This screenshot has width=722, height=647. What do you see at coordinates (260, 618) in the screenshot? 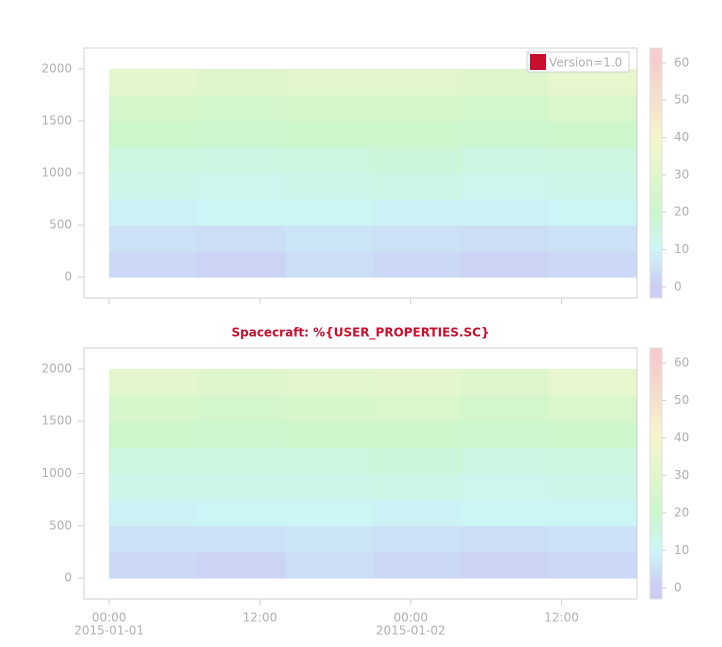
I see `x-tick-label: 12:00` at bounding box center [260, 618].